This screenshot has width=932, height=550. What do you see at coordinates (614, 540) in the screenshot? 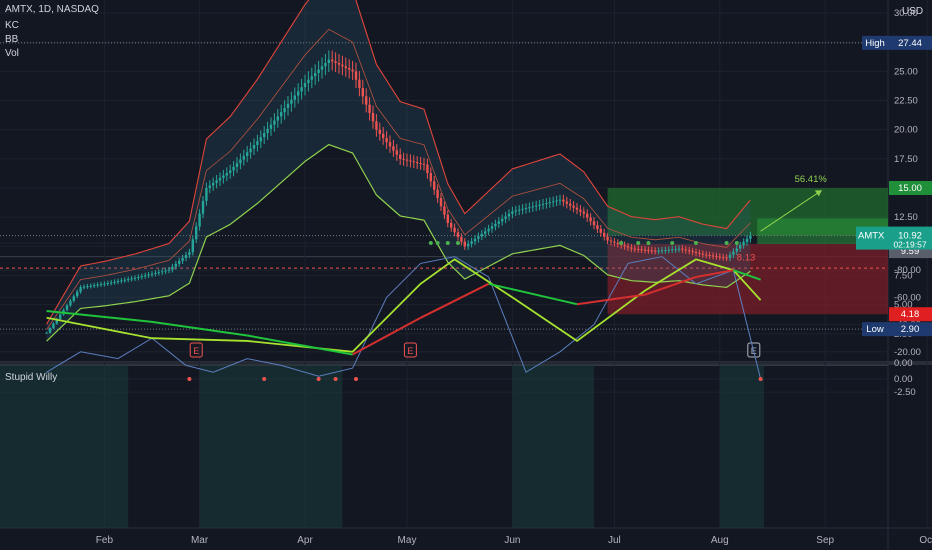
I see `x-tick-label: Jul` at bounding box center [614, 540].